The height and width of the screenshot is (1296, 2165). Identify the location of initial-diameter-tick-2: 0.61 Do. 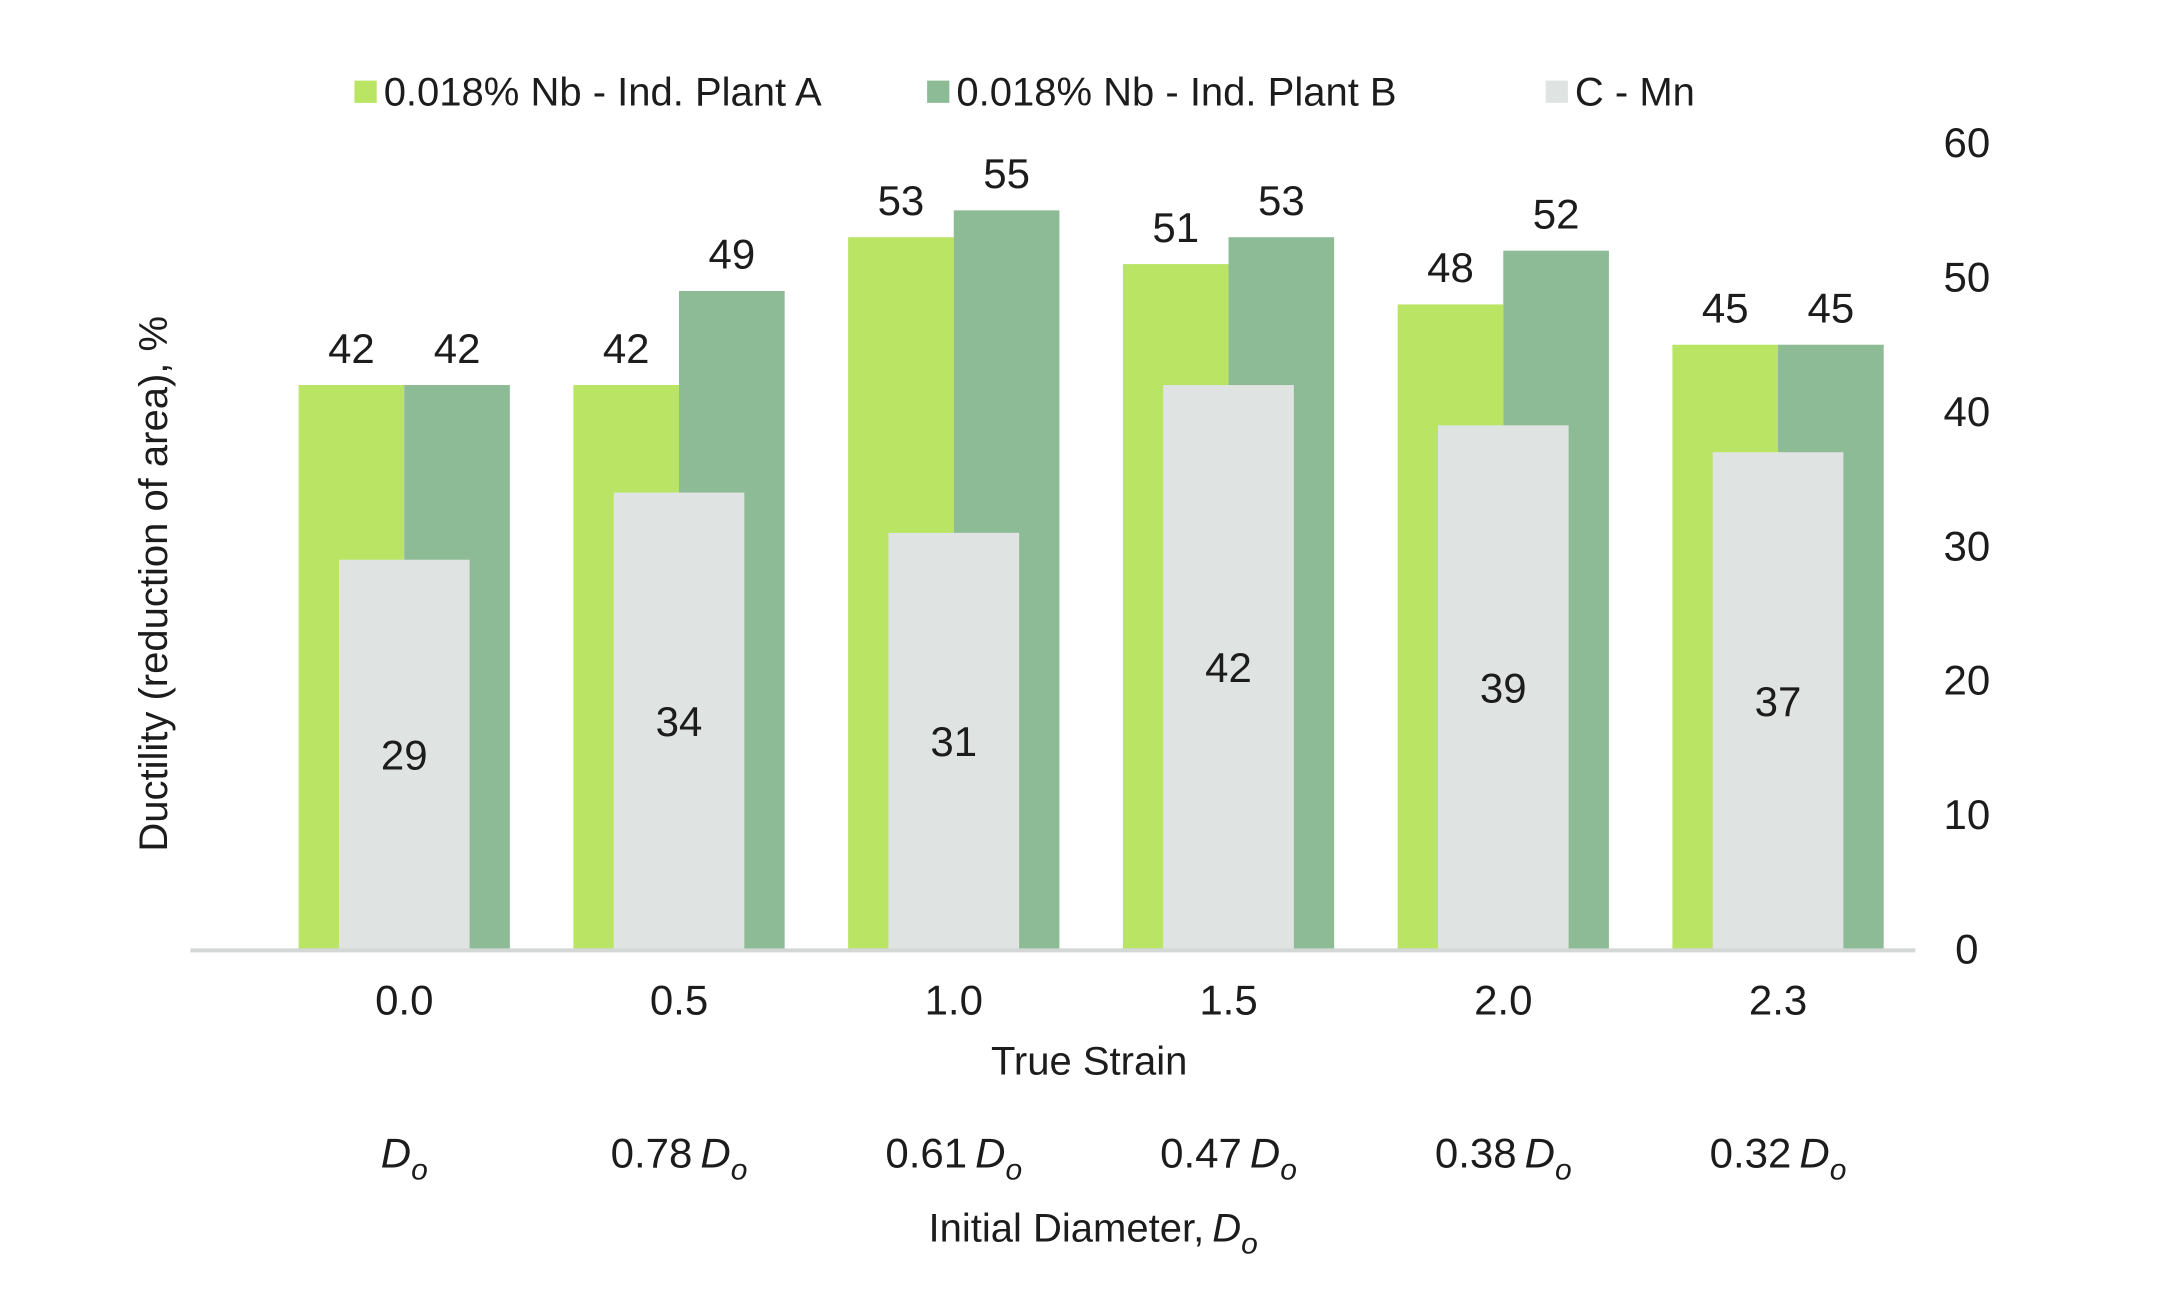
(953, 1158).